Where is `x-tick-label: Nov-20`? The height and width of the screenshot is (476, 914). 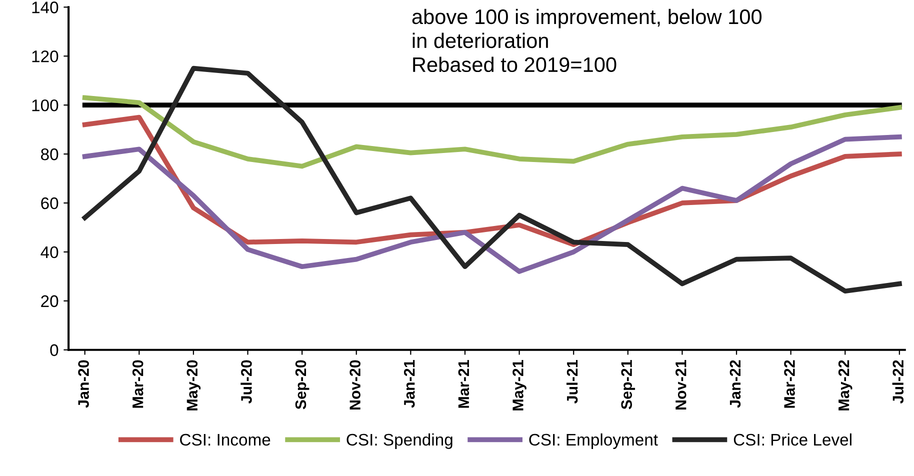
x-tick-label: Nov-20 is located at coordinates (355, 385).